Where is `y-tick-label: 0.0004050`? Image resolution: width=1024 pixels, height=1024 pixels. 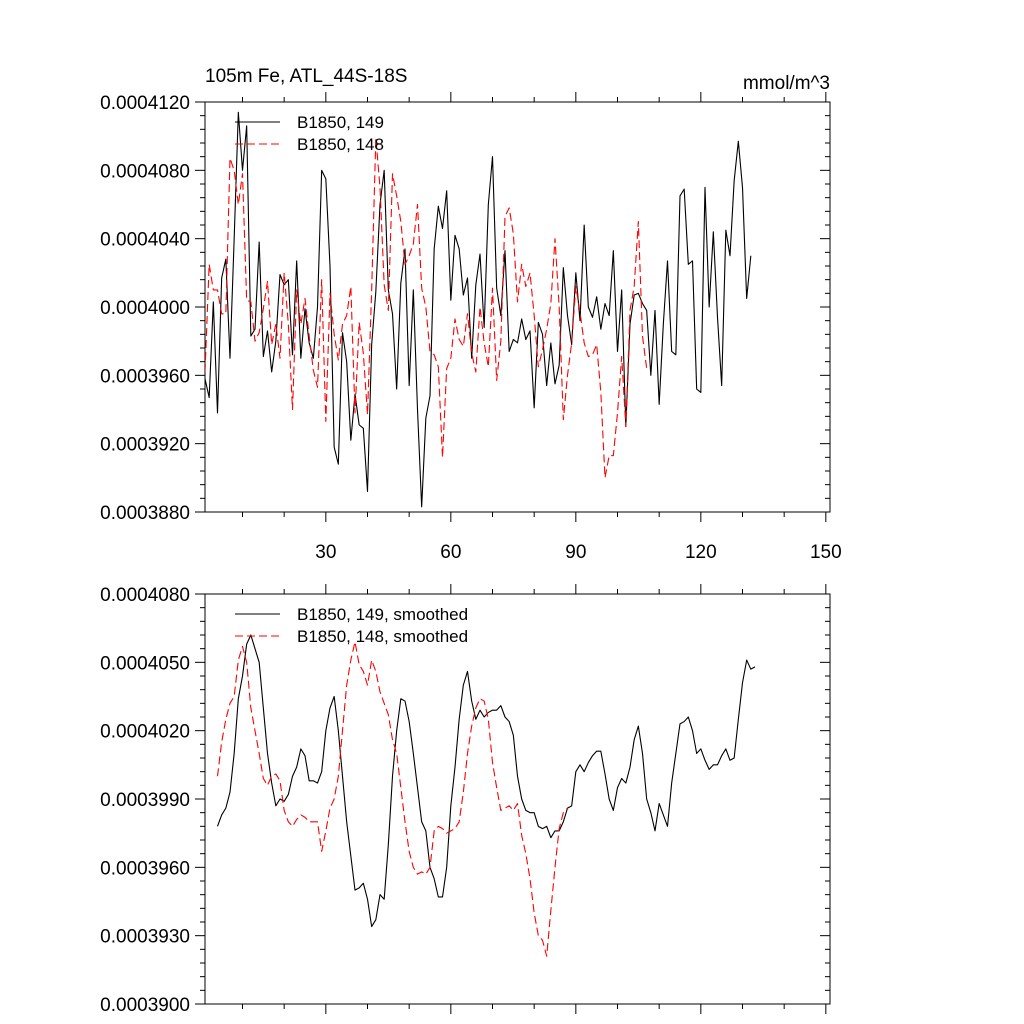 y-tick-label: 0.0004050 is located at coordinates (145, 663).